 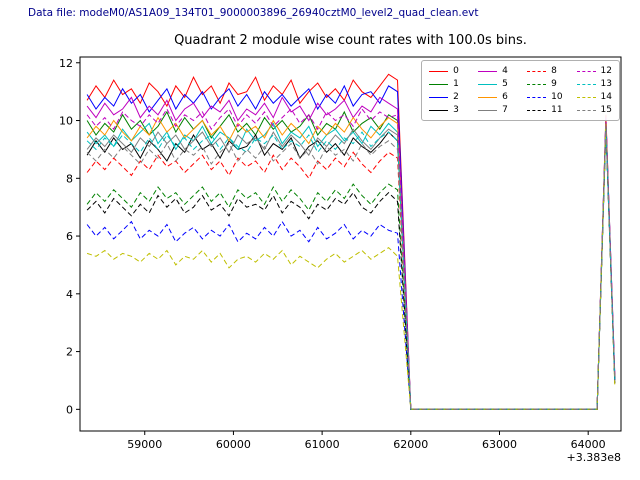 I want to click on x-tick-label: 60000, so click(x=233, y=444).